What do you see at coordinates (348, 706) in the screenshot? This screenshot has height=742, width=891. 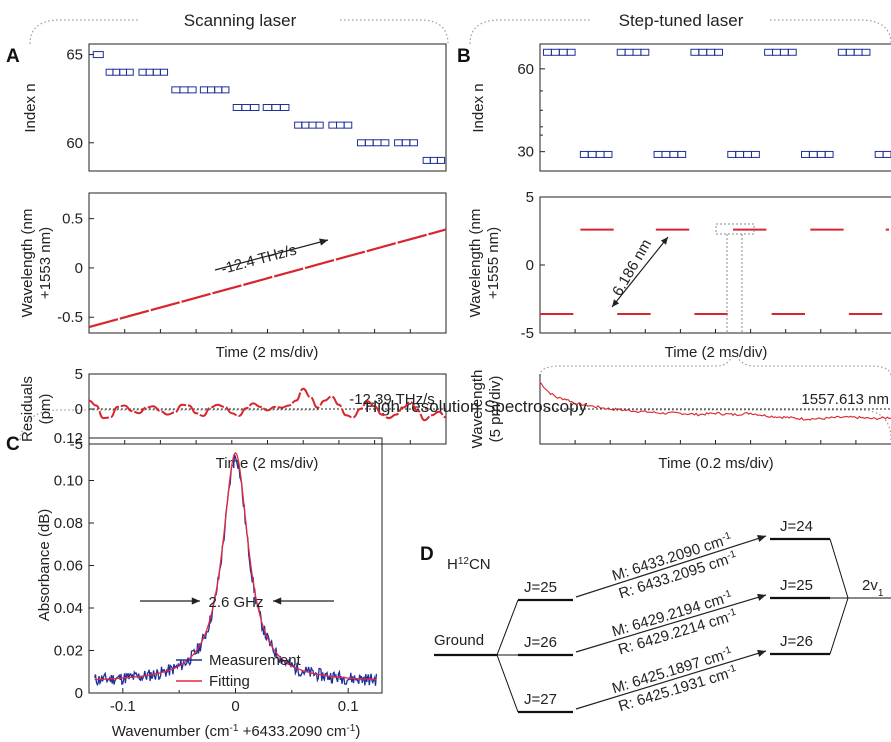 I see `chart-c-xticklabel: 0.1` at bounding box center [348, 706].